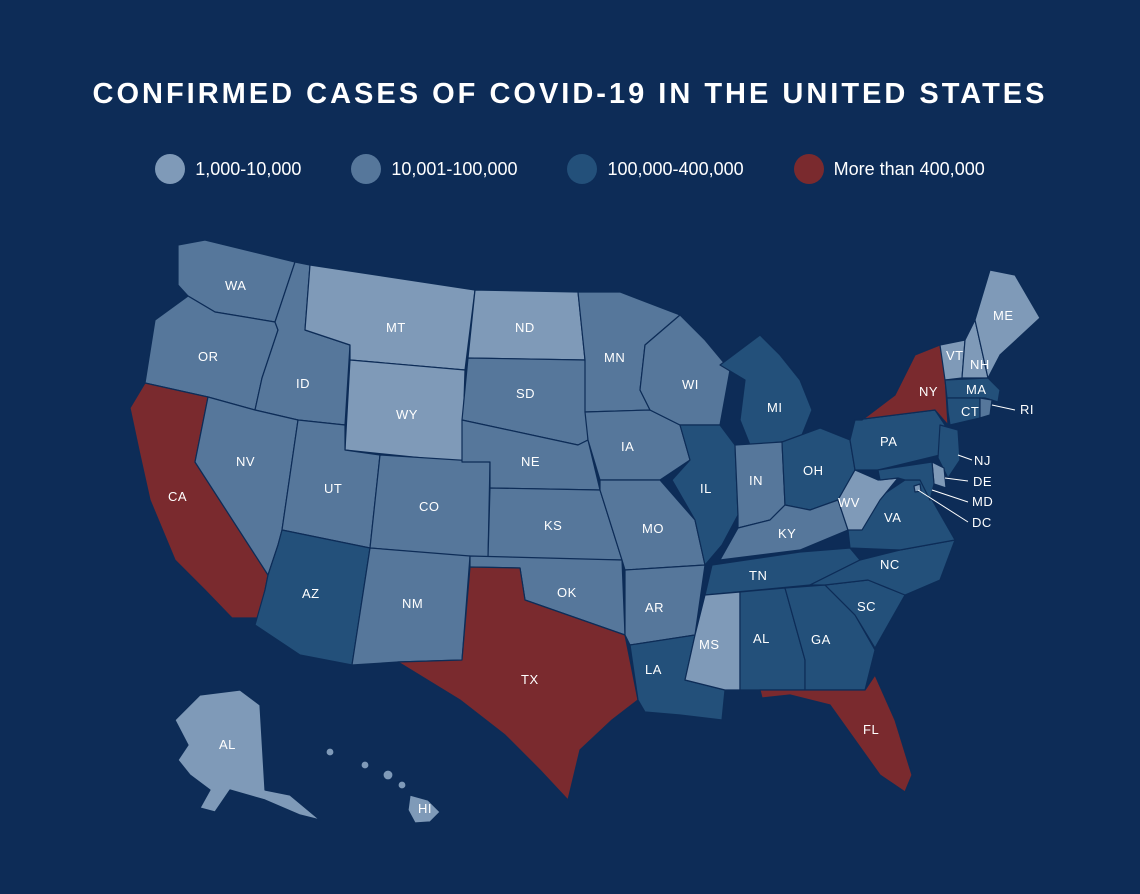 The width and height of the screenshot is (1140, 894). What do you see at coordinates (956, 479) in the screenshot?
I see `leader-line-de` at bounding box center [956, 479].